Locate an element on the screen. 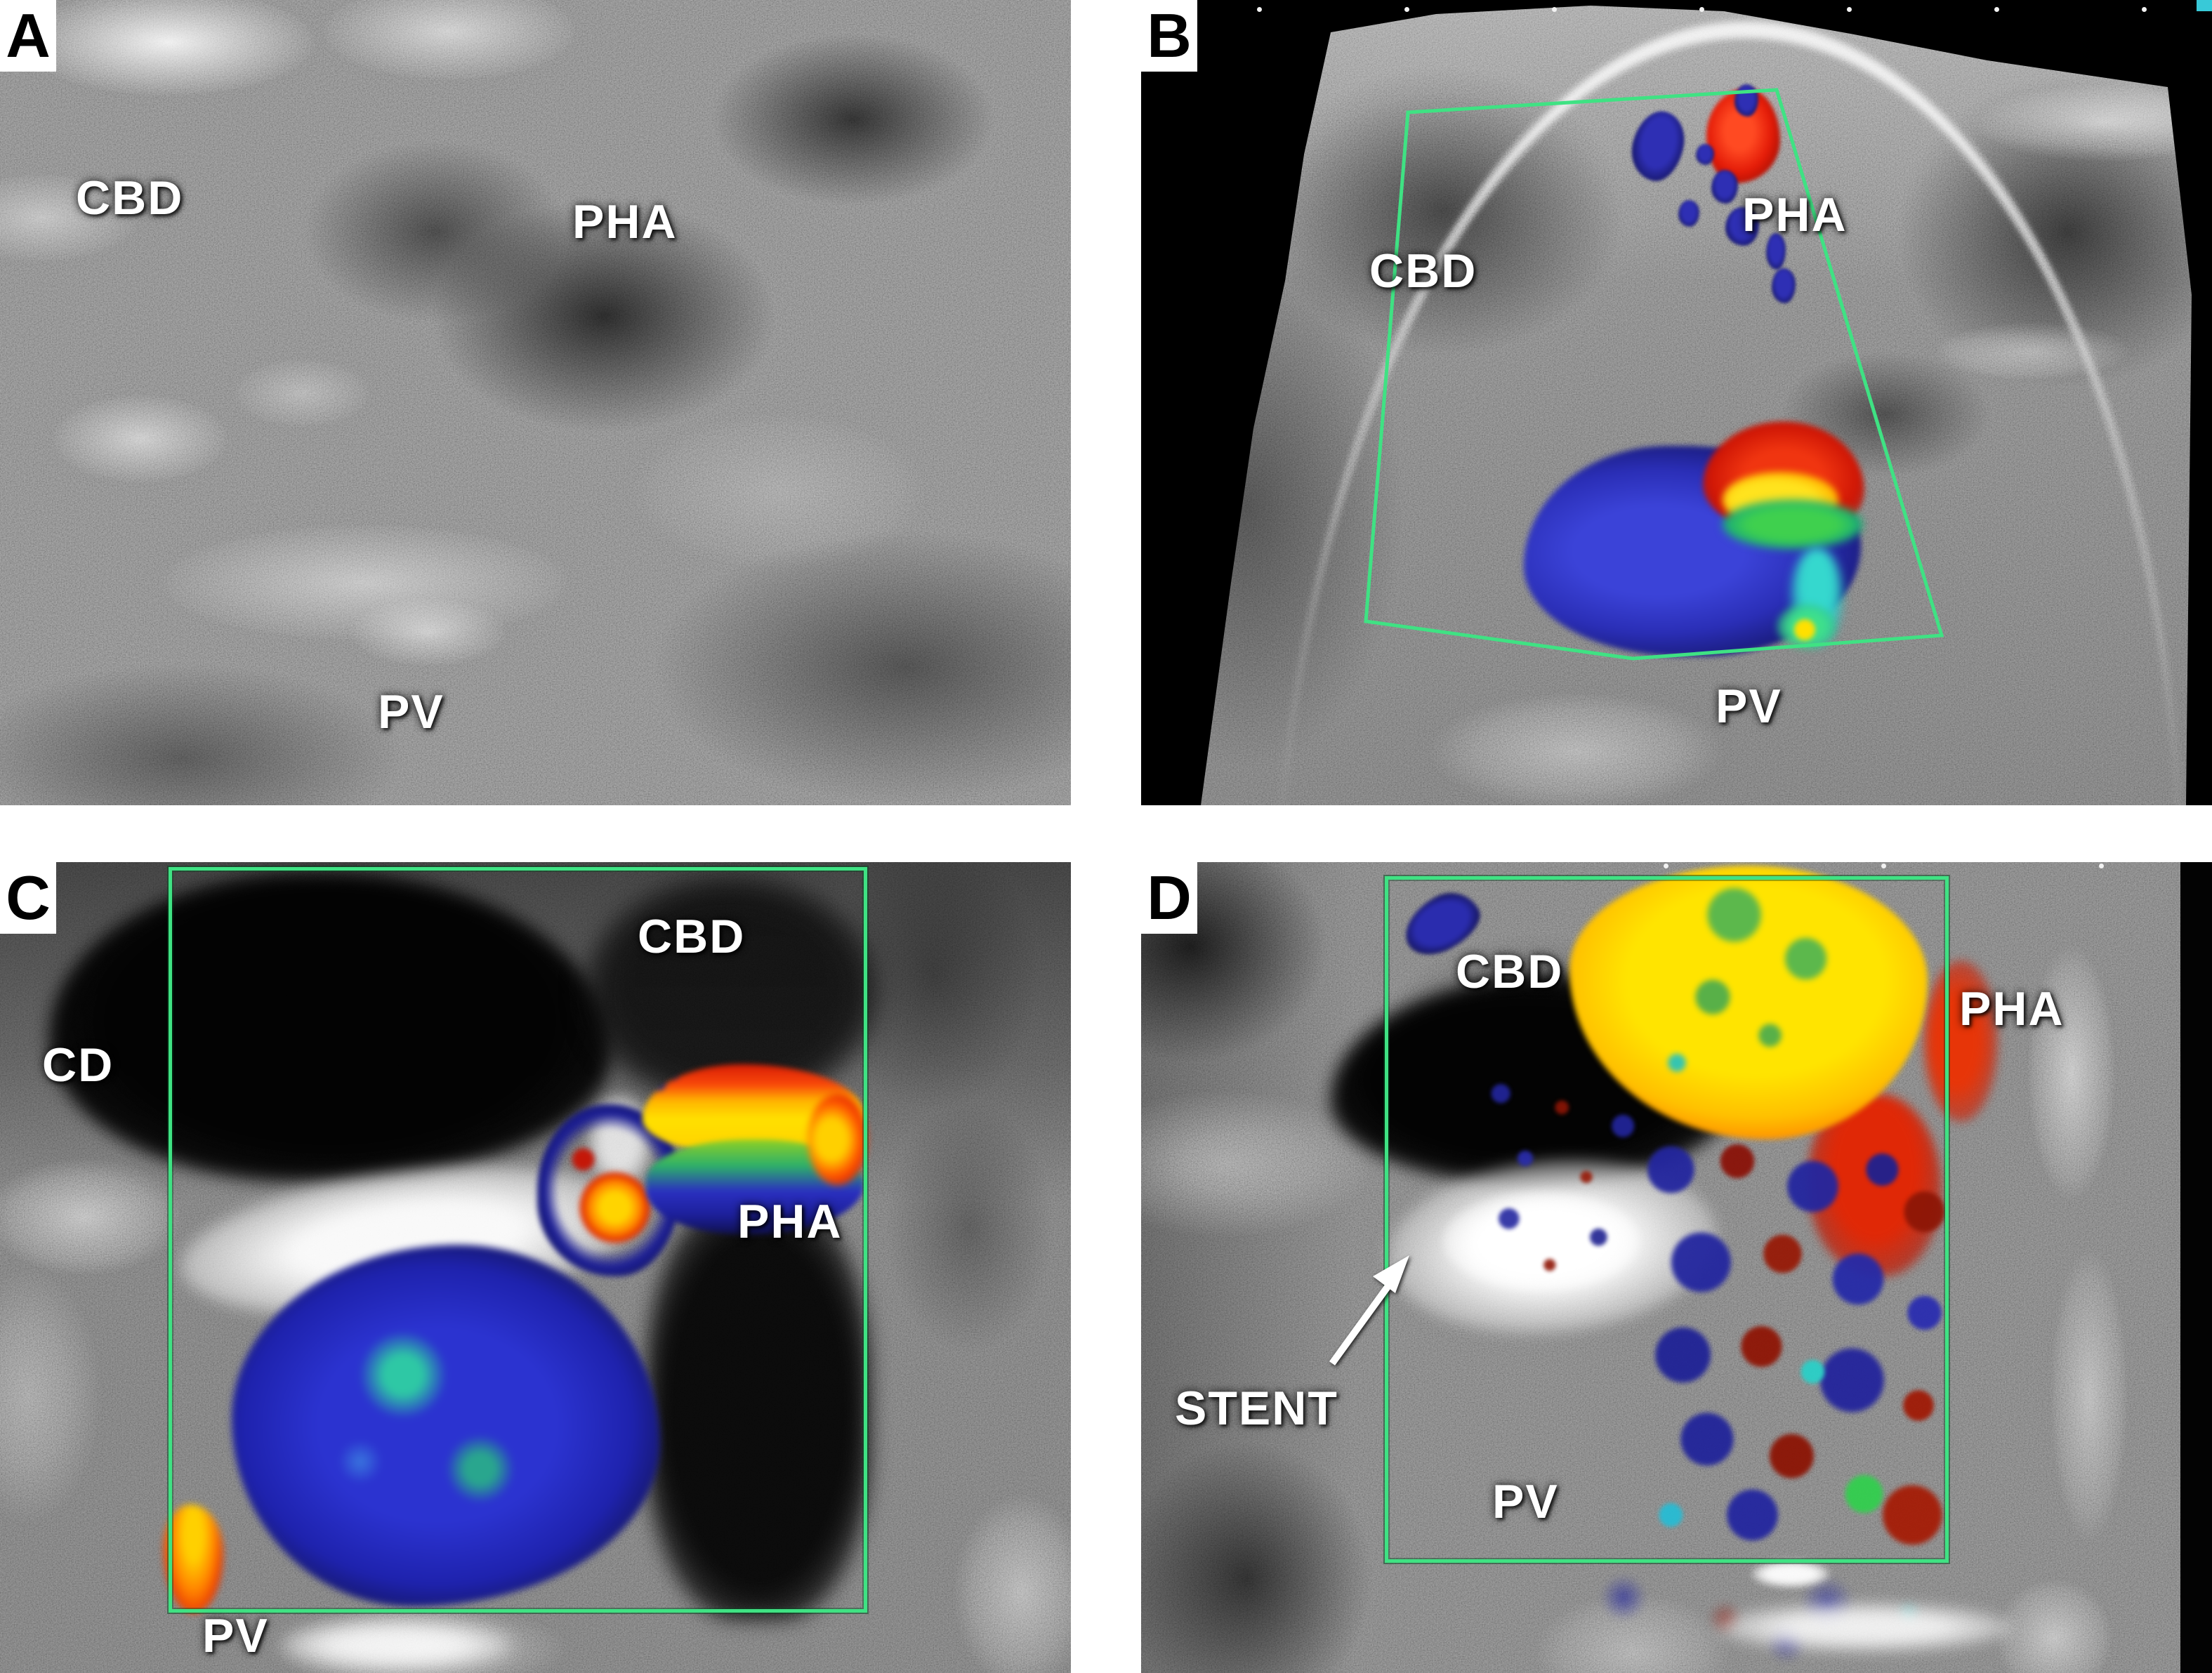 The image size is (2212, 1673). panel-letter-d-text: D is located at coordinates (1169, 897).